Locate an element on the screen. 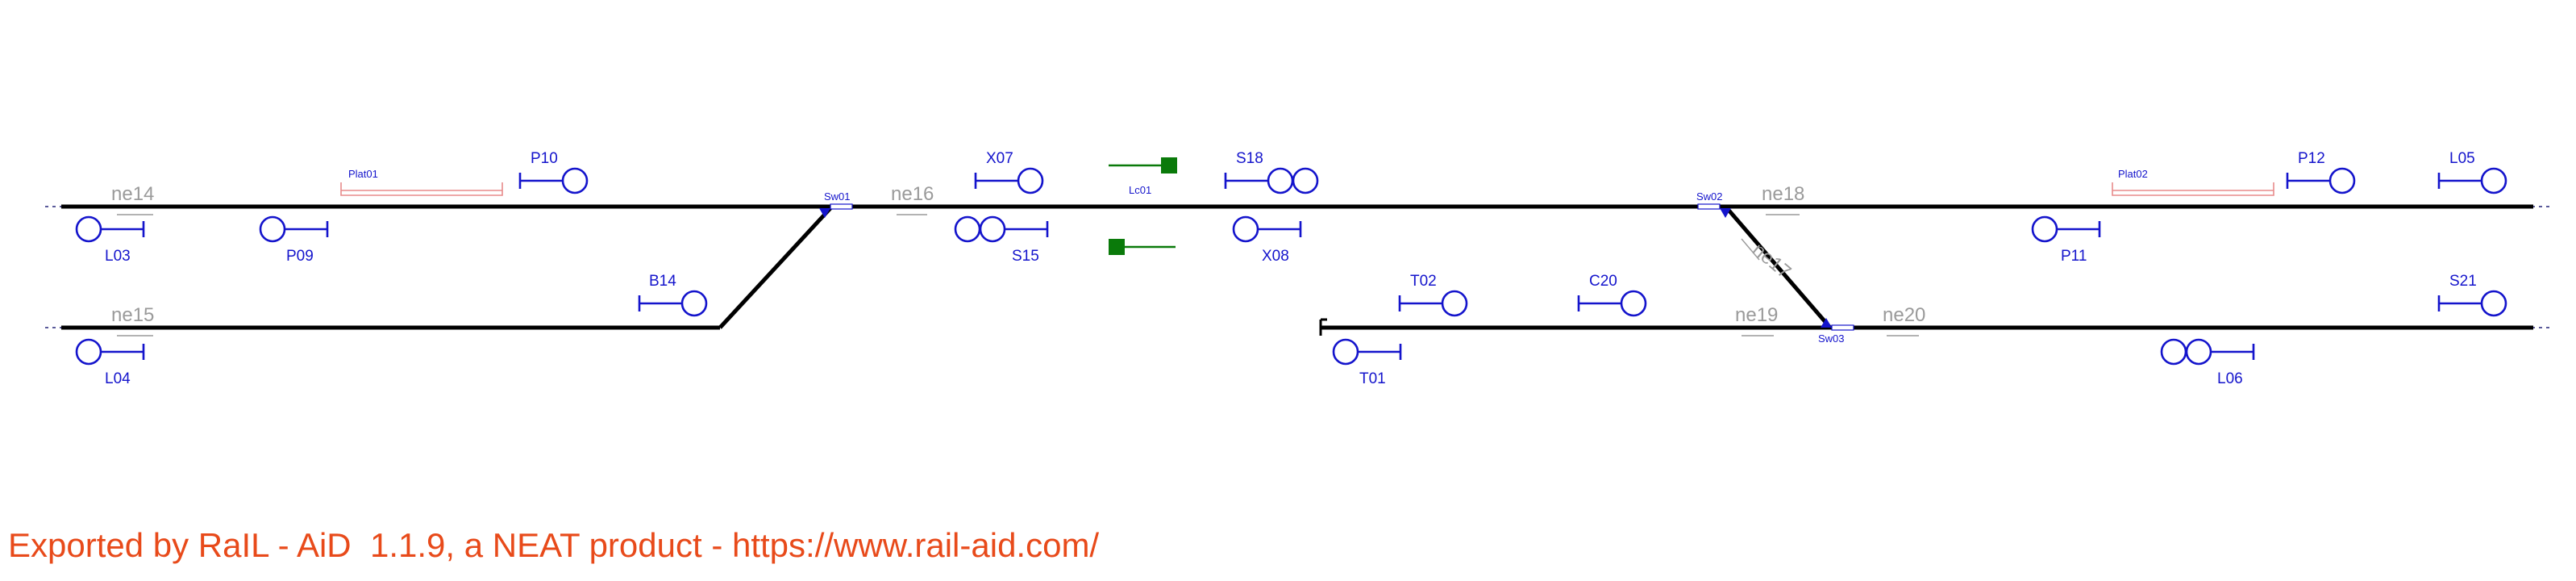 This screenshot has height=581, width=2576. signal-p11: P11 is located at coordinates (2066, 240).